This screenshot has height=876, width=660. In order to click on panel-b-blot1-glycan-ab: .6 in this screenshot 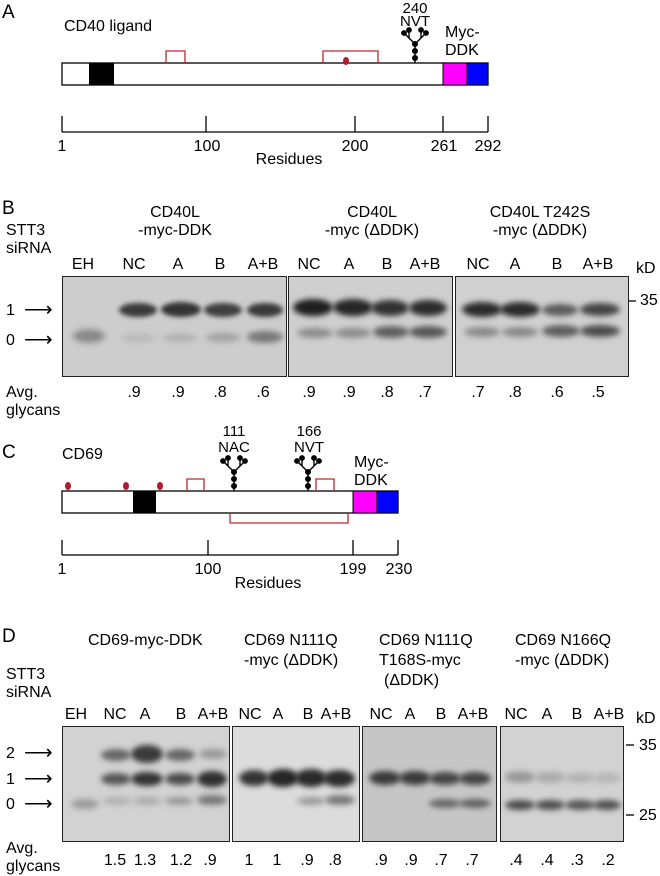, I will do `click(263, 392)`.